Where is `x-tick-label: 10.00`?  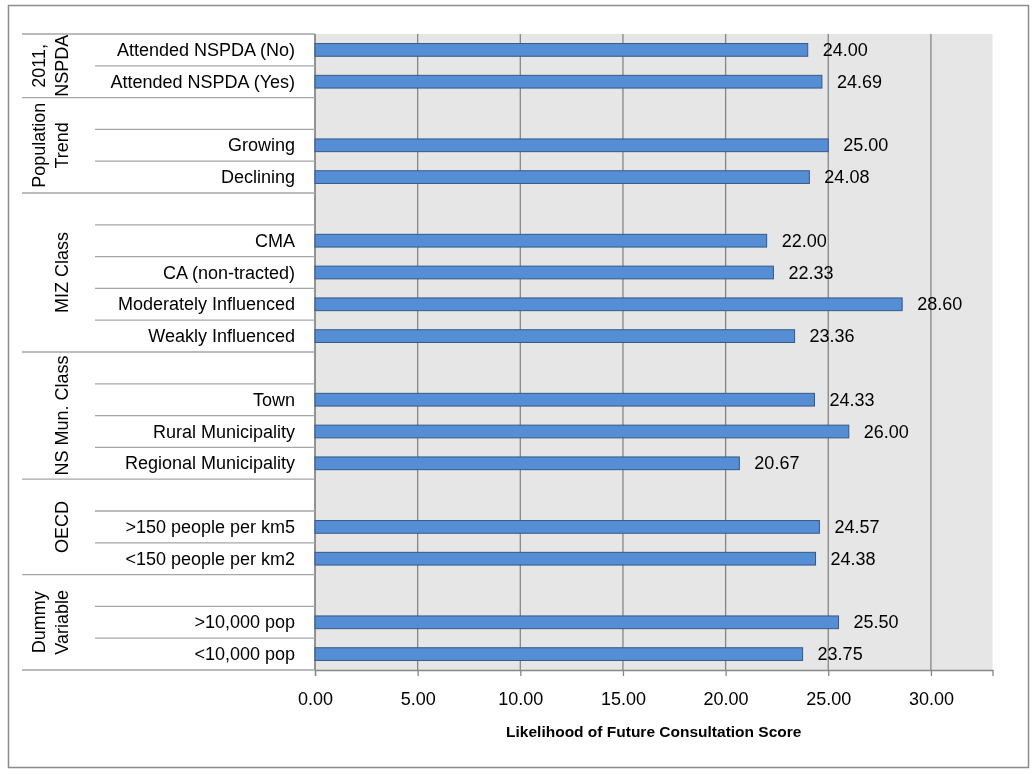 x-tick-label: 10.00 is located at coordinates (521, 698).